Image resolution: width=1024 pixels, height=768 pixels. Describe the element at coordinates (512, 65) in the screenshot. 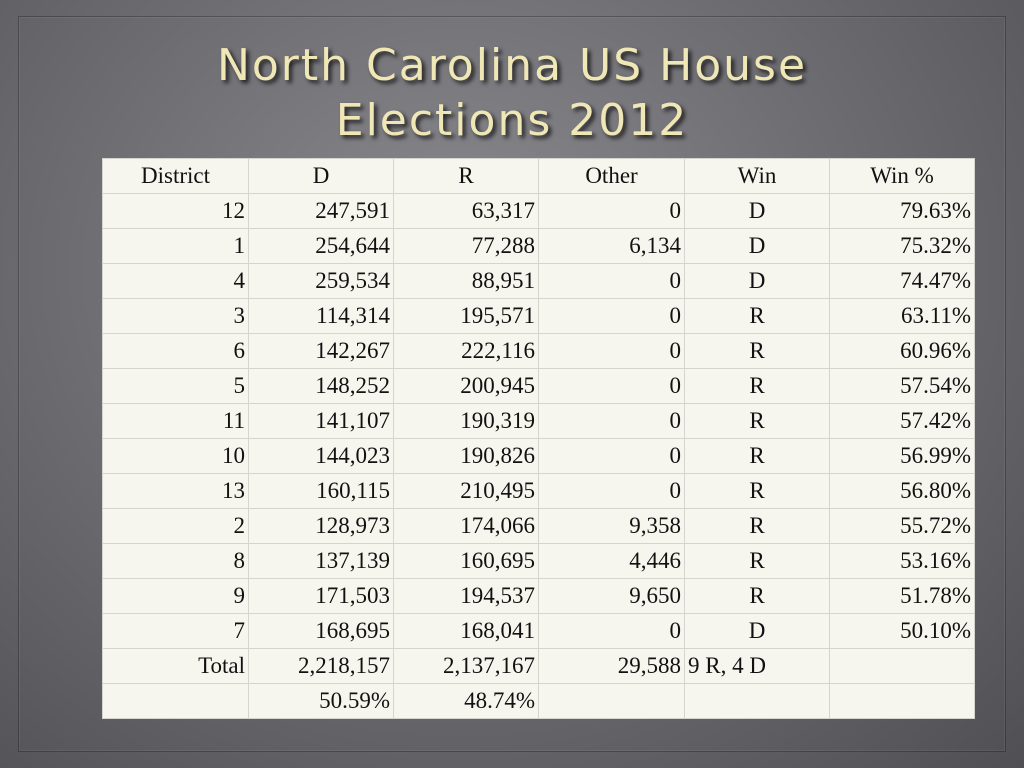

I see `title-line-1: North Carolina US House` at that location.